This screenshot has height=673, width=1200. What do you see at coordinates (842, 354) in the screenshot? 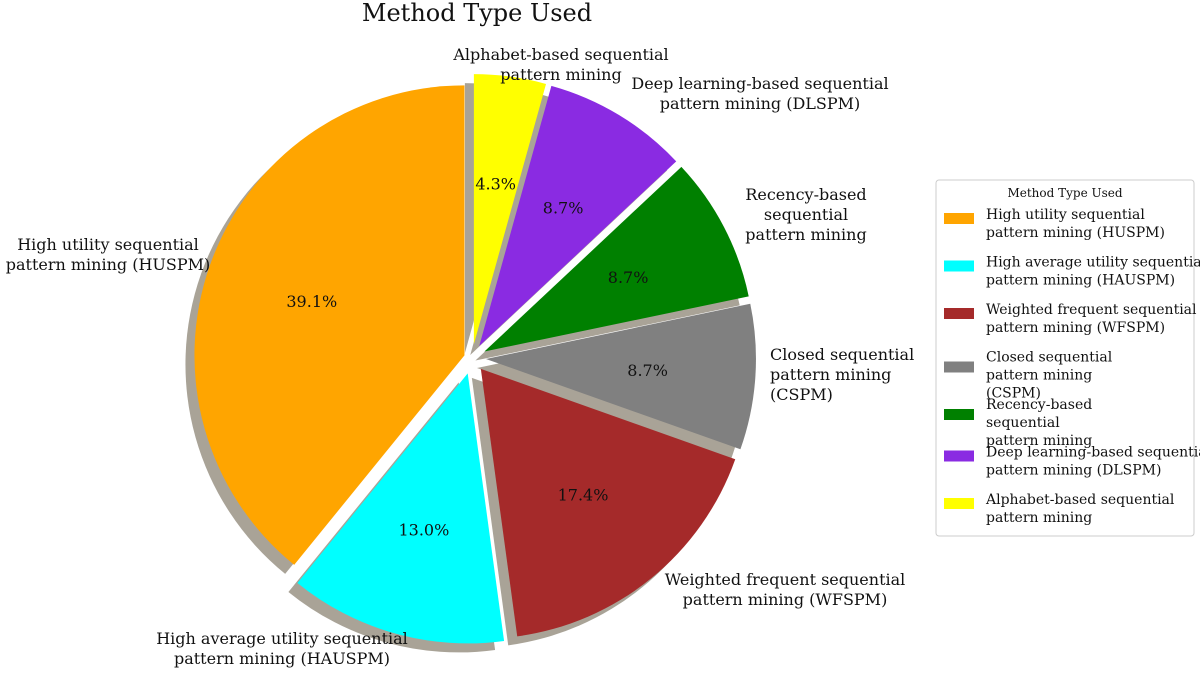
I see `slice-label-line: Closed sequential` at bounding box center [842, 354].